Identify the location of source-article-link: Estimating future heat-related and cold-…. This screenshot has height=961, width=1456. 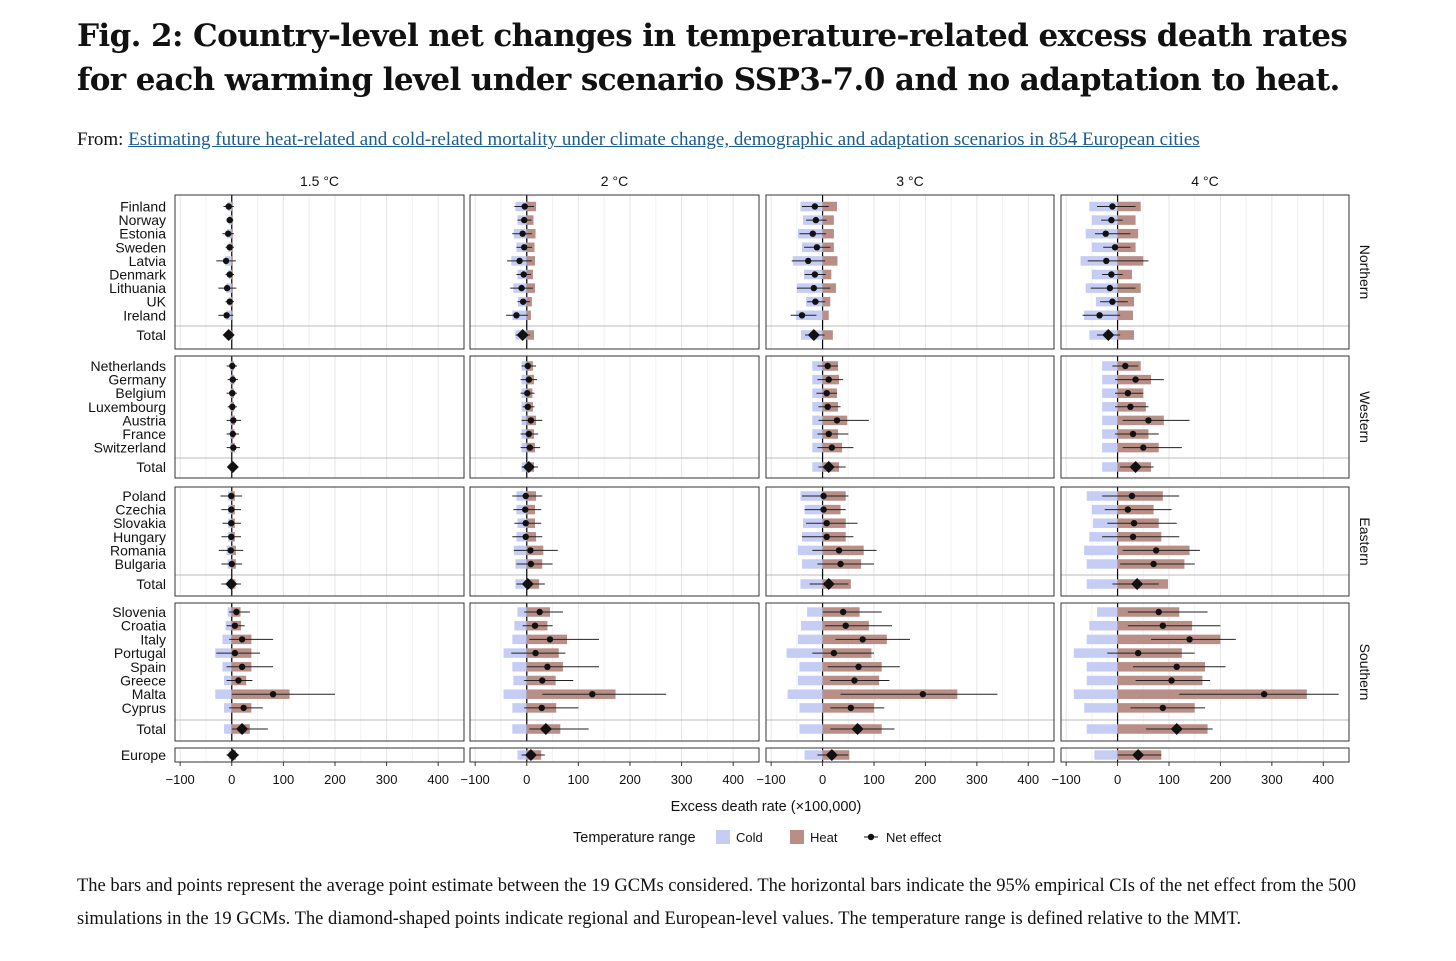
(664, 139).